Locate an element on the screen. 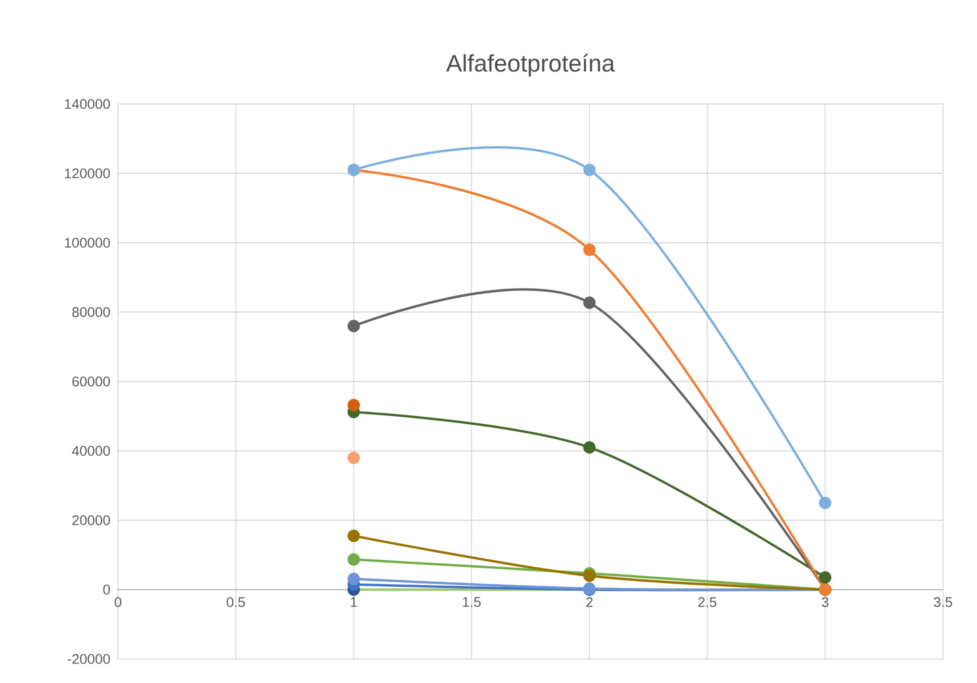 Image resolution: width=977 pixels, height=683 pixels. y-tick-label: -20000 is located at coordinates (89, 659).